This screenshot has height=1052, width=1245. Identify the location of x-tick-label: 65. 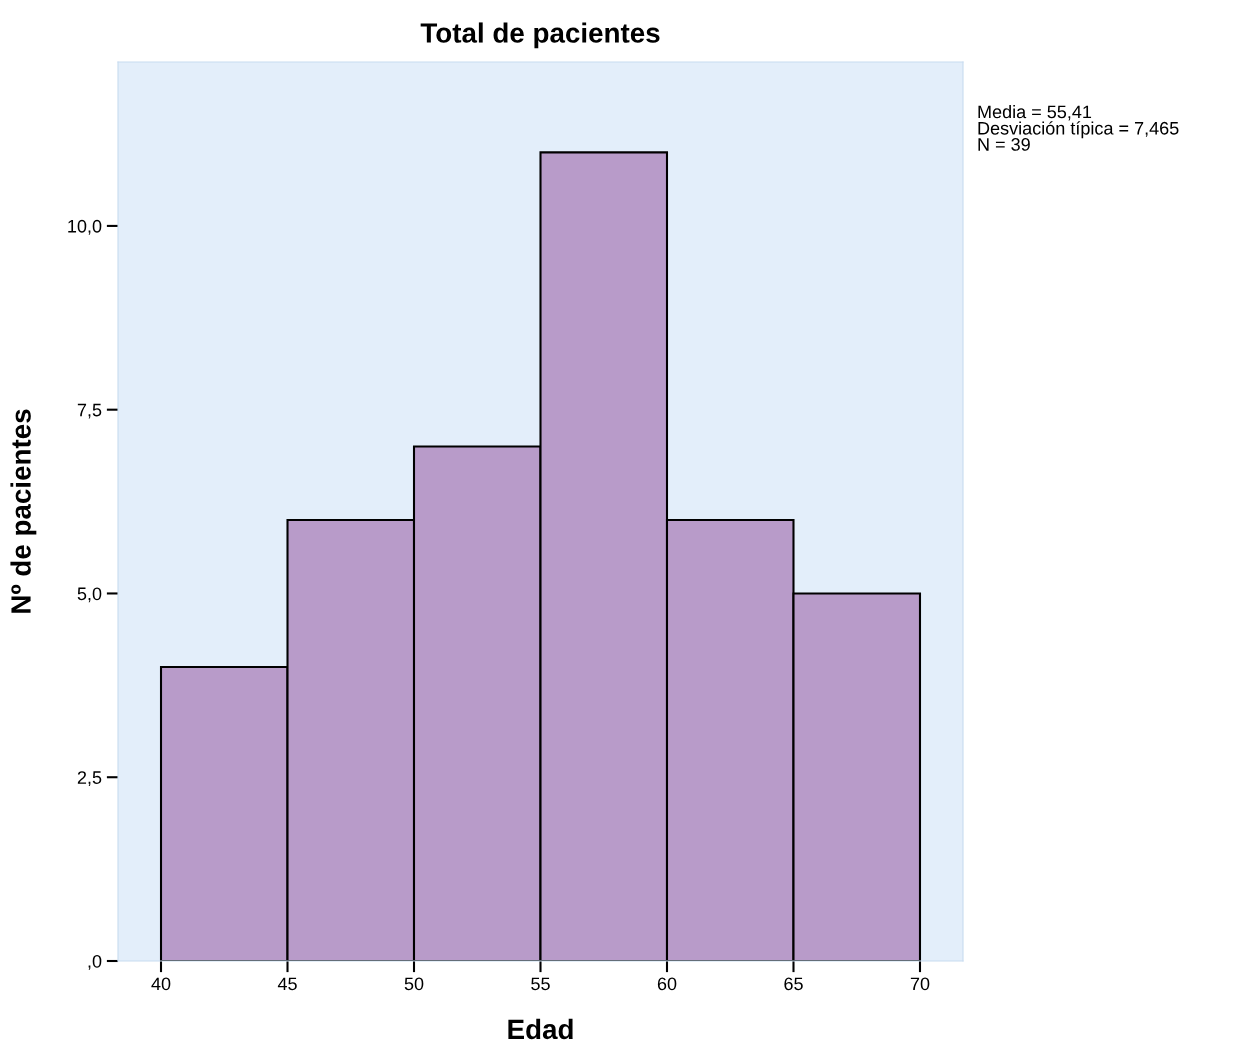
(793, 984).